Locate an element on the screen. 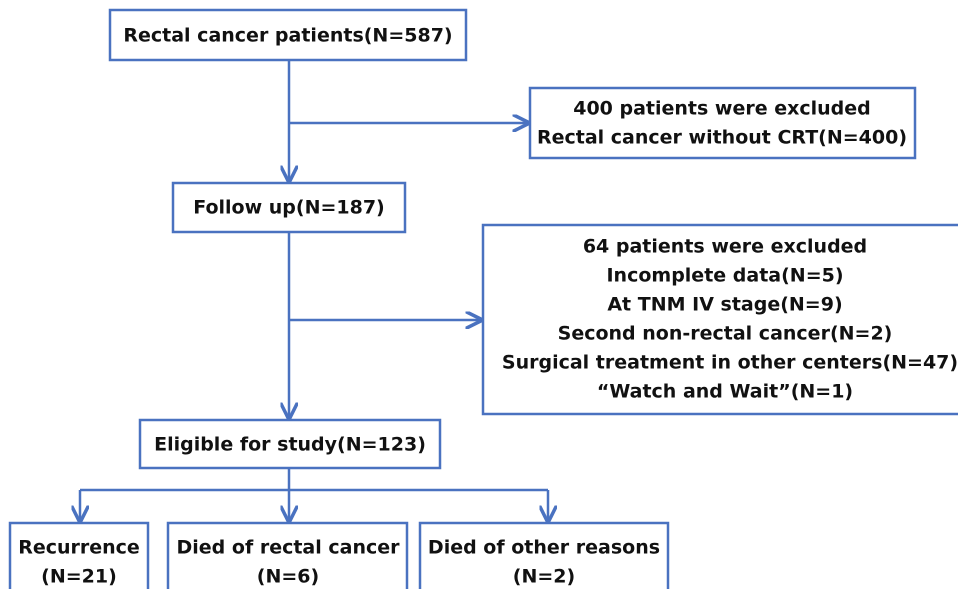 The height and width of the screenshot is (589, 958). box-text: Died of rectal cancer is located at coordinates (289, 548).